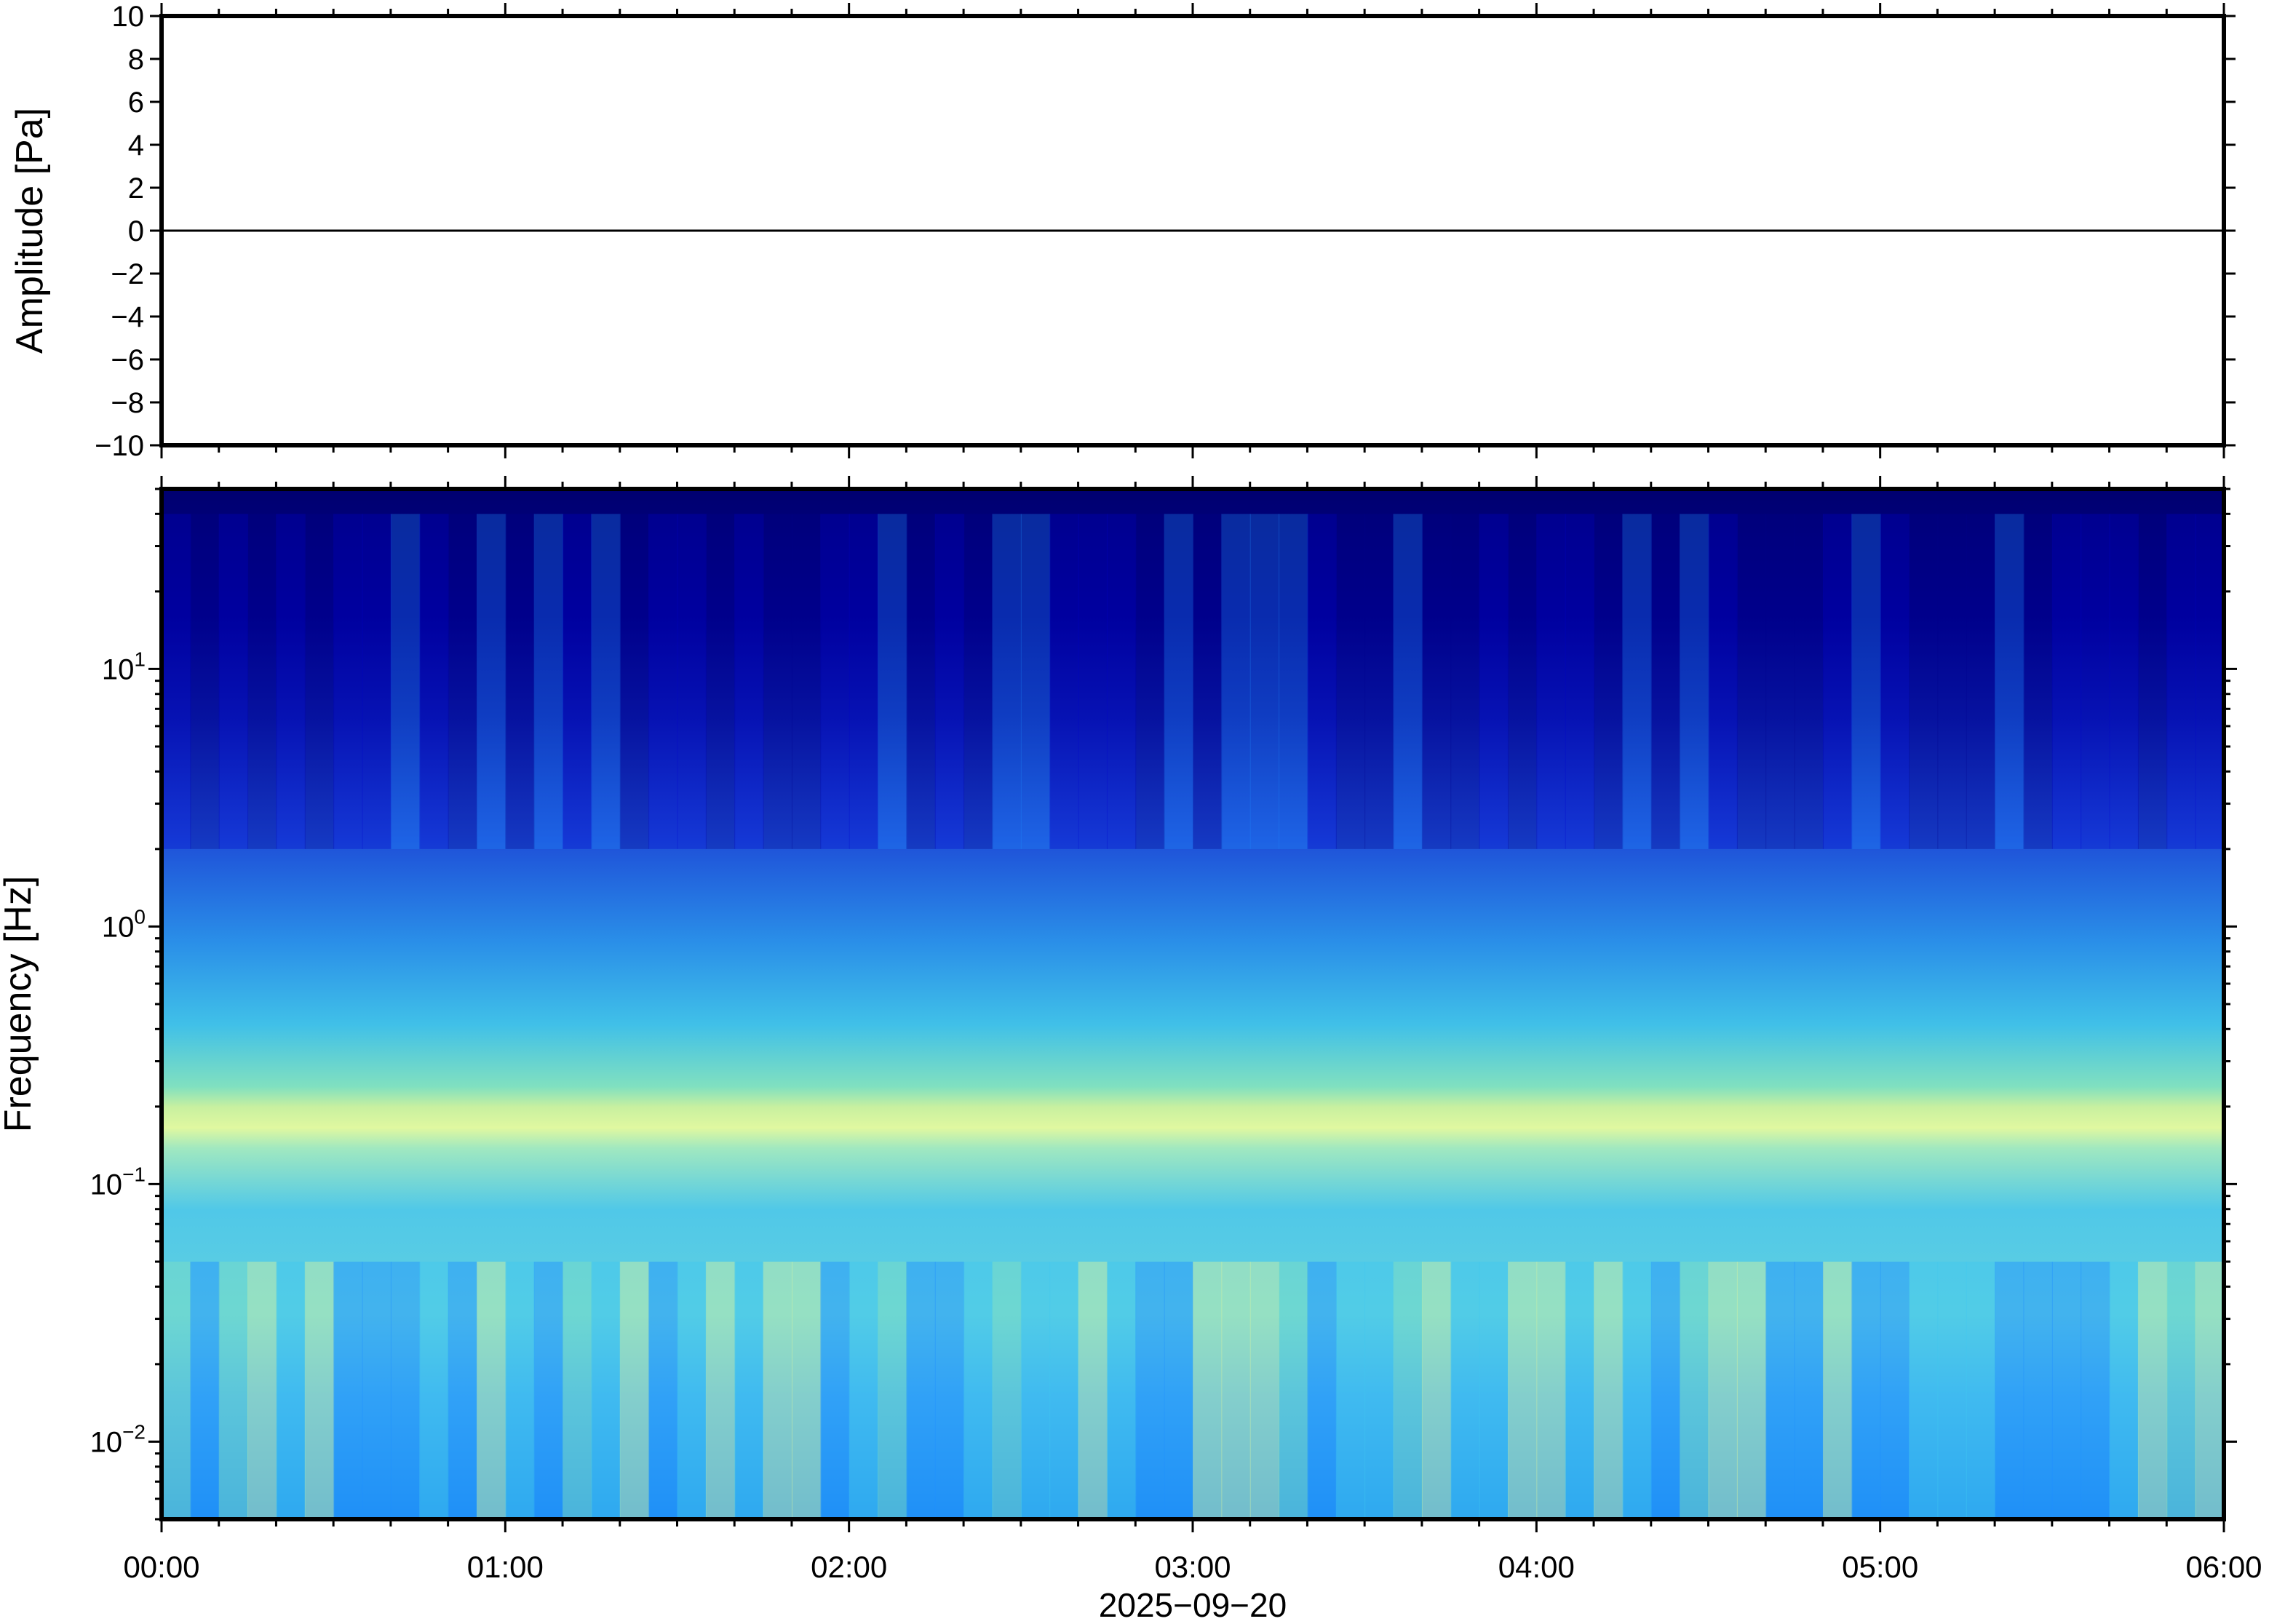 The height and width of the screenshot is (1624, 2269). What do you see at coordinates (118, 1439) in the screenshot?
I see `y-tick-label: 10⁻²` at bounding box center [118, 1439].